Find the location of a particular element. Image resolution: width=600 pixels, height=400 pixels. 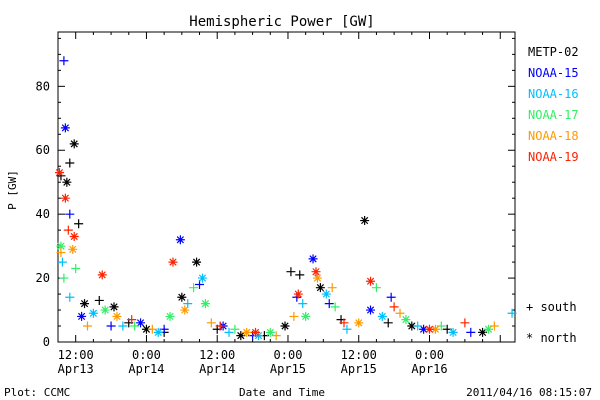

y-tick-label: 80 is located at coordinates (43, 86).